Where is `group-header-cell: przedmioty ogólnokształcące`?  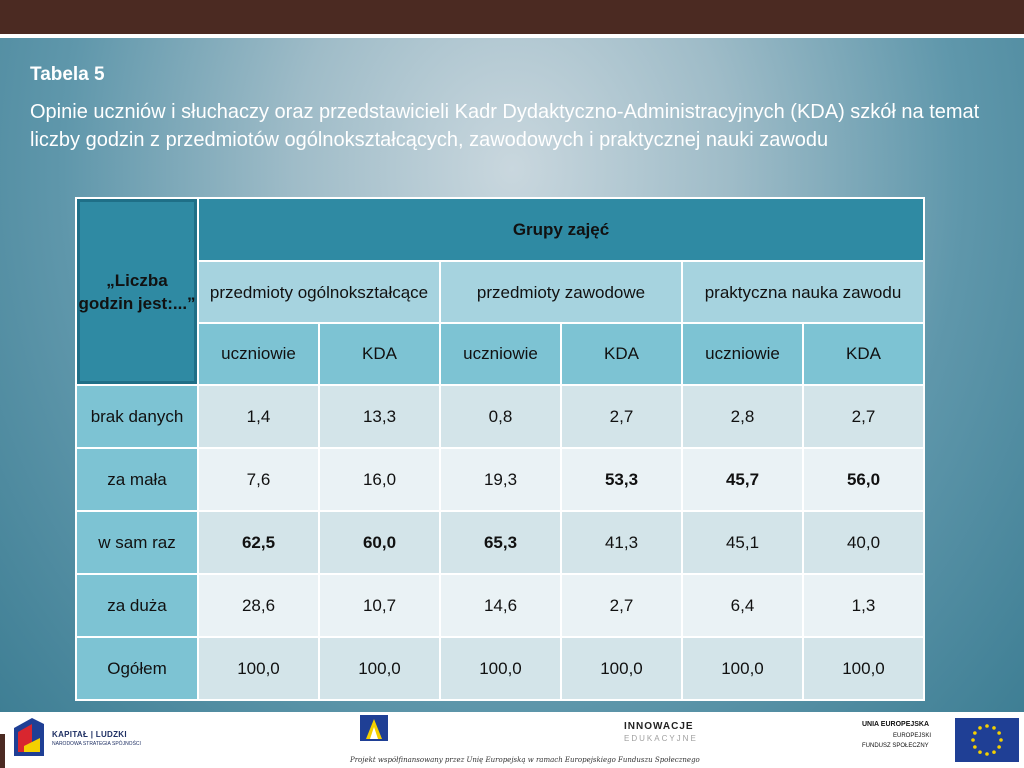 group-header-cell: przedmioty ogólnokształcące is located at coordinates (319, 292).